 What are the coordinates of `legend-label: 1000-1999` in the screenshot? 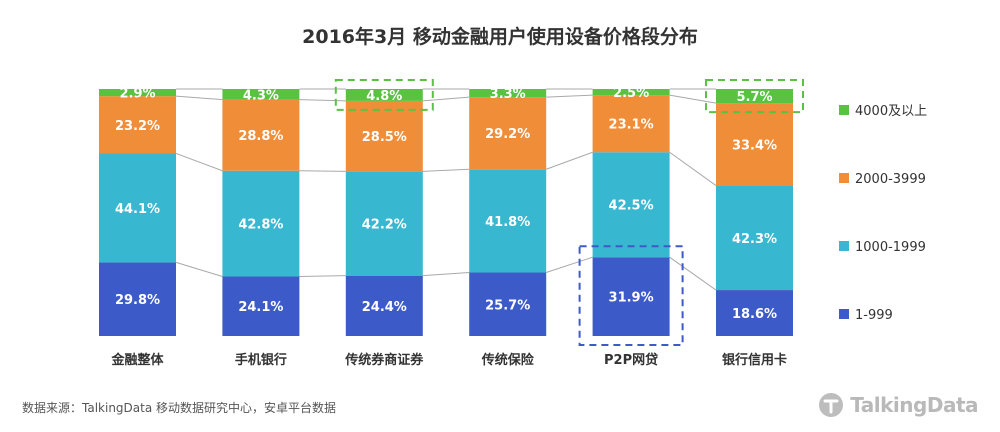 It's located at (890, 247).